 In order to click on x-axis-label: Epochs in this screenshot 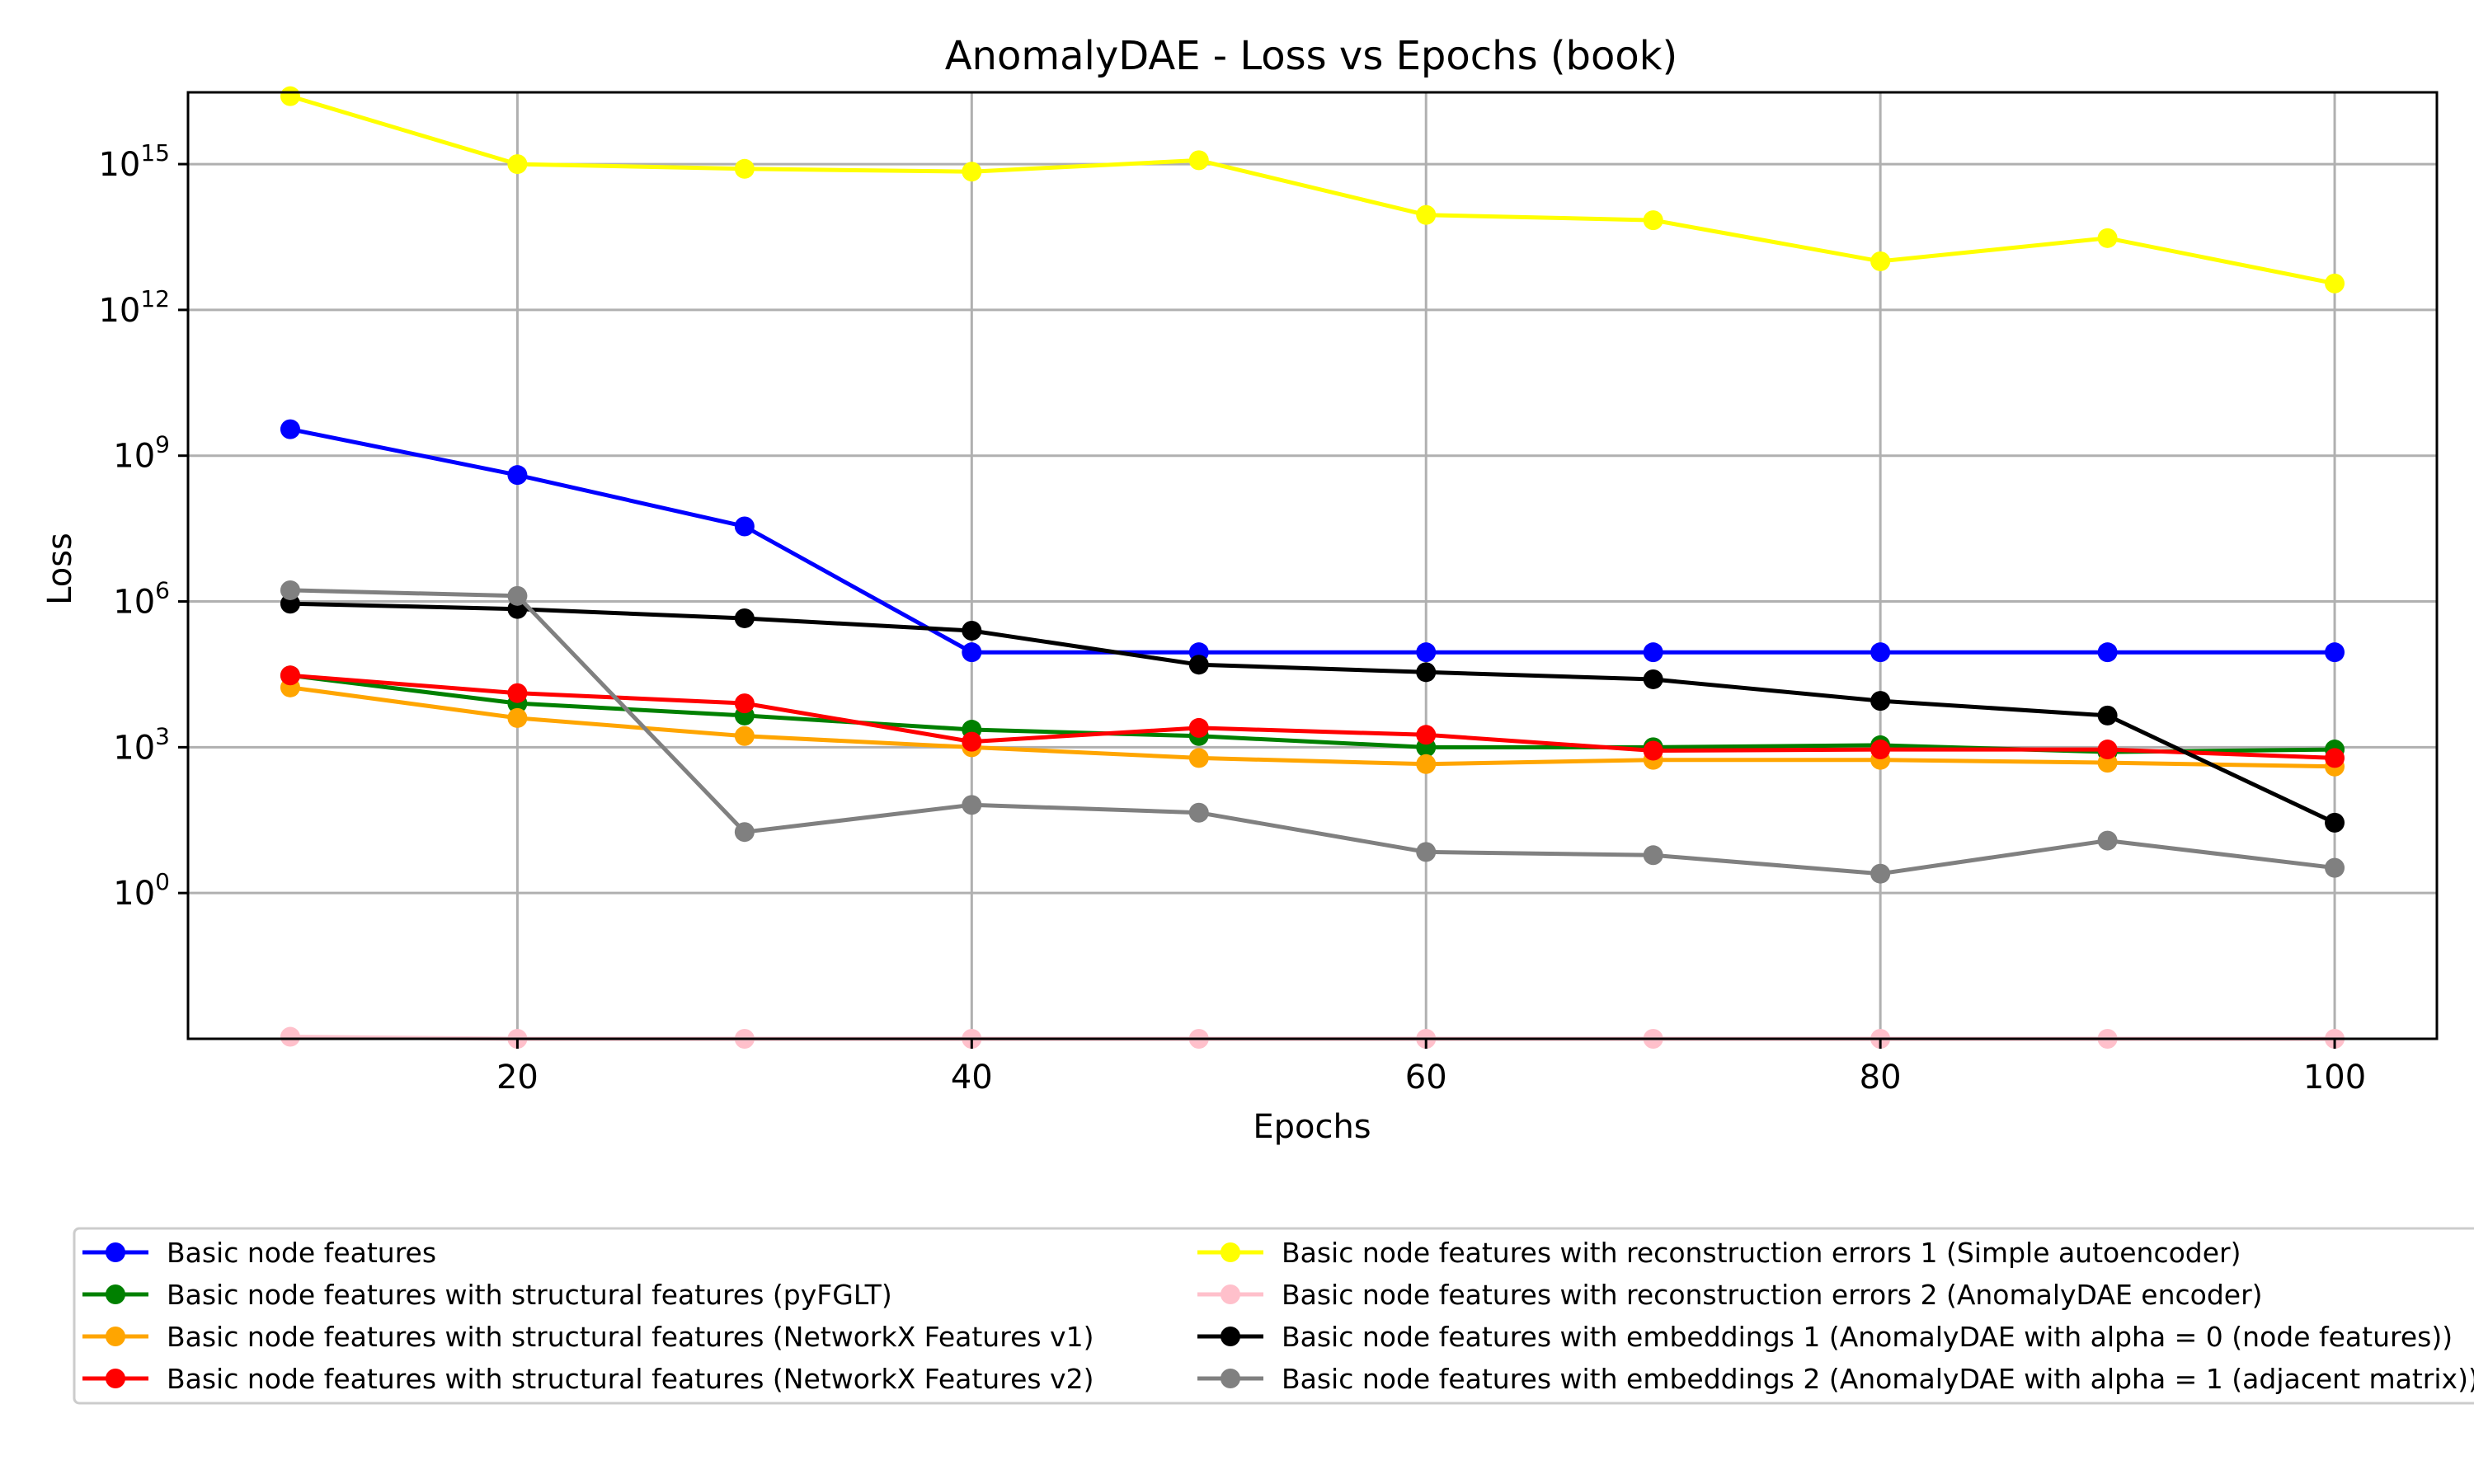, I will do `click(1312, 1127)`.